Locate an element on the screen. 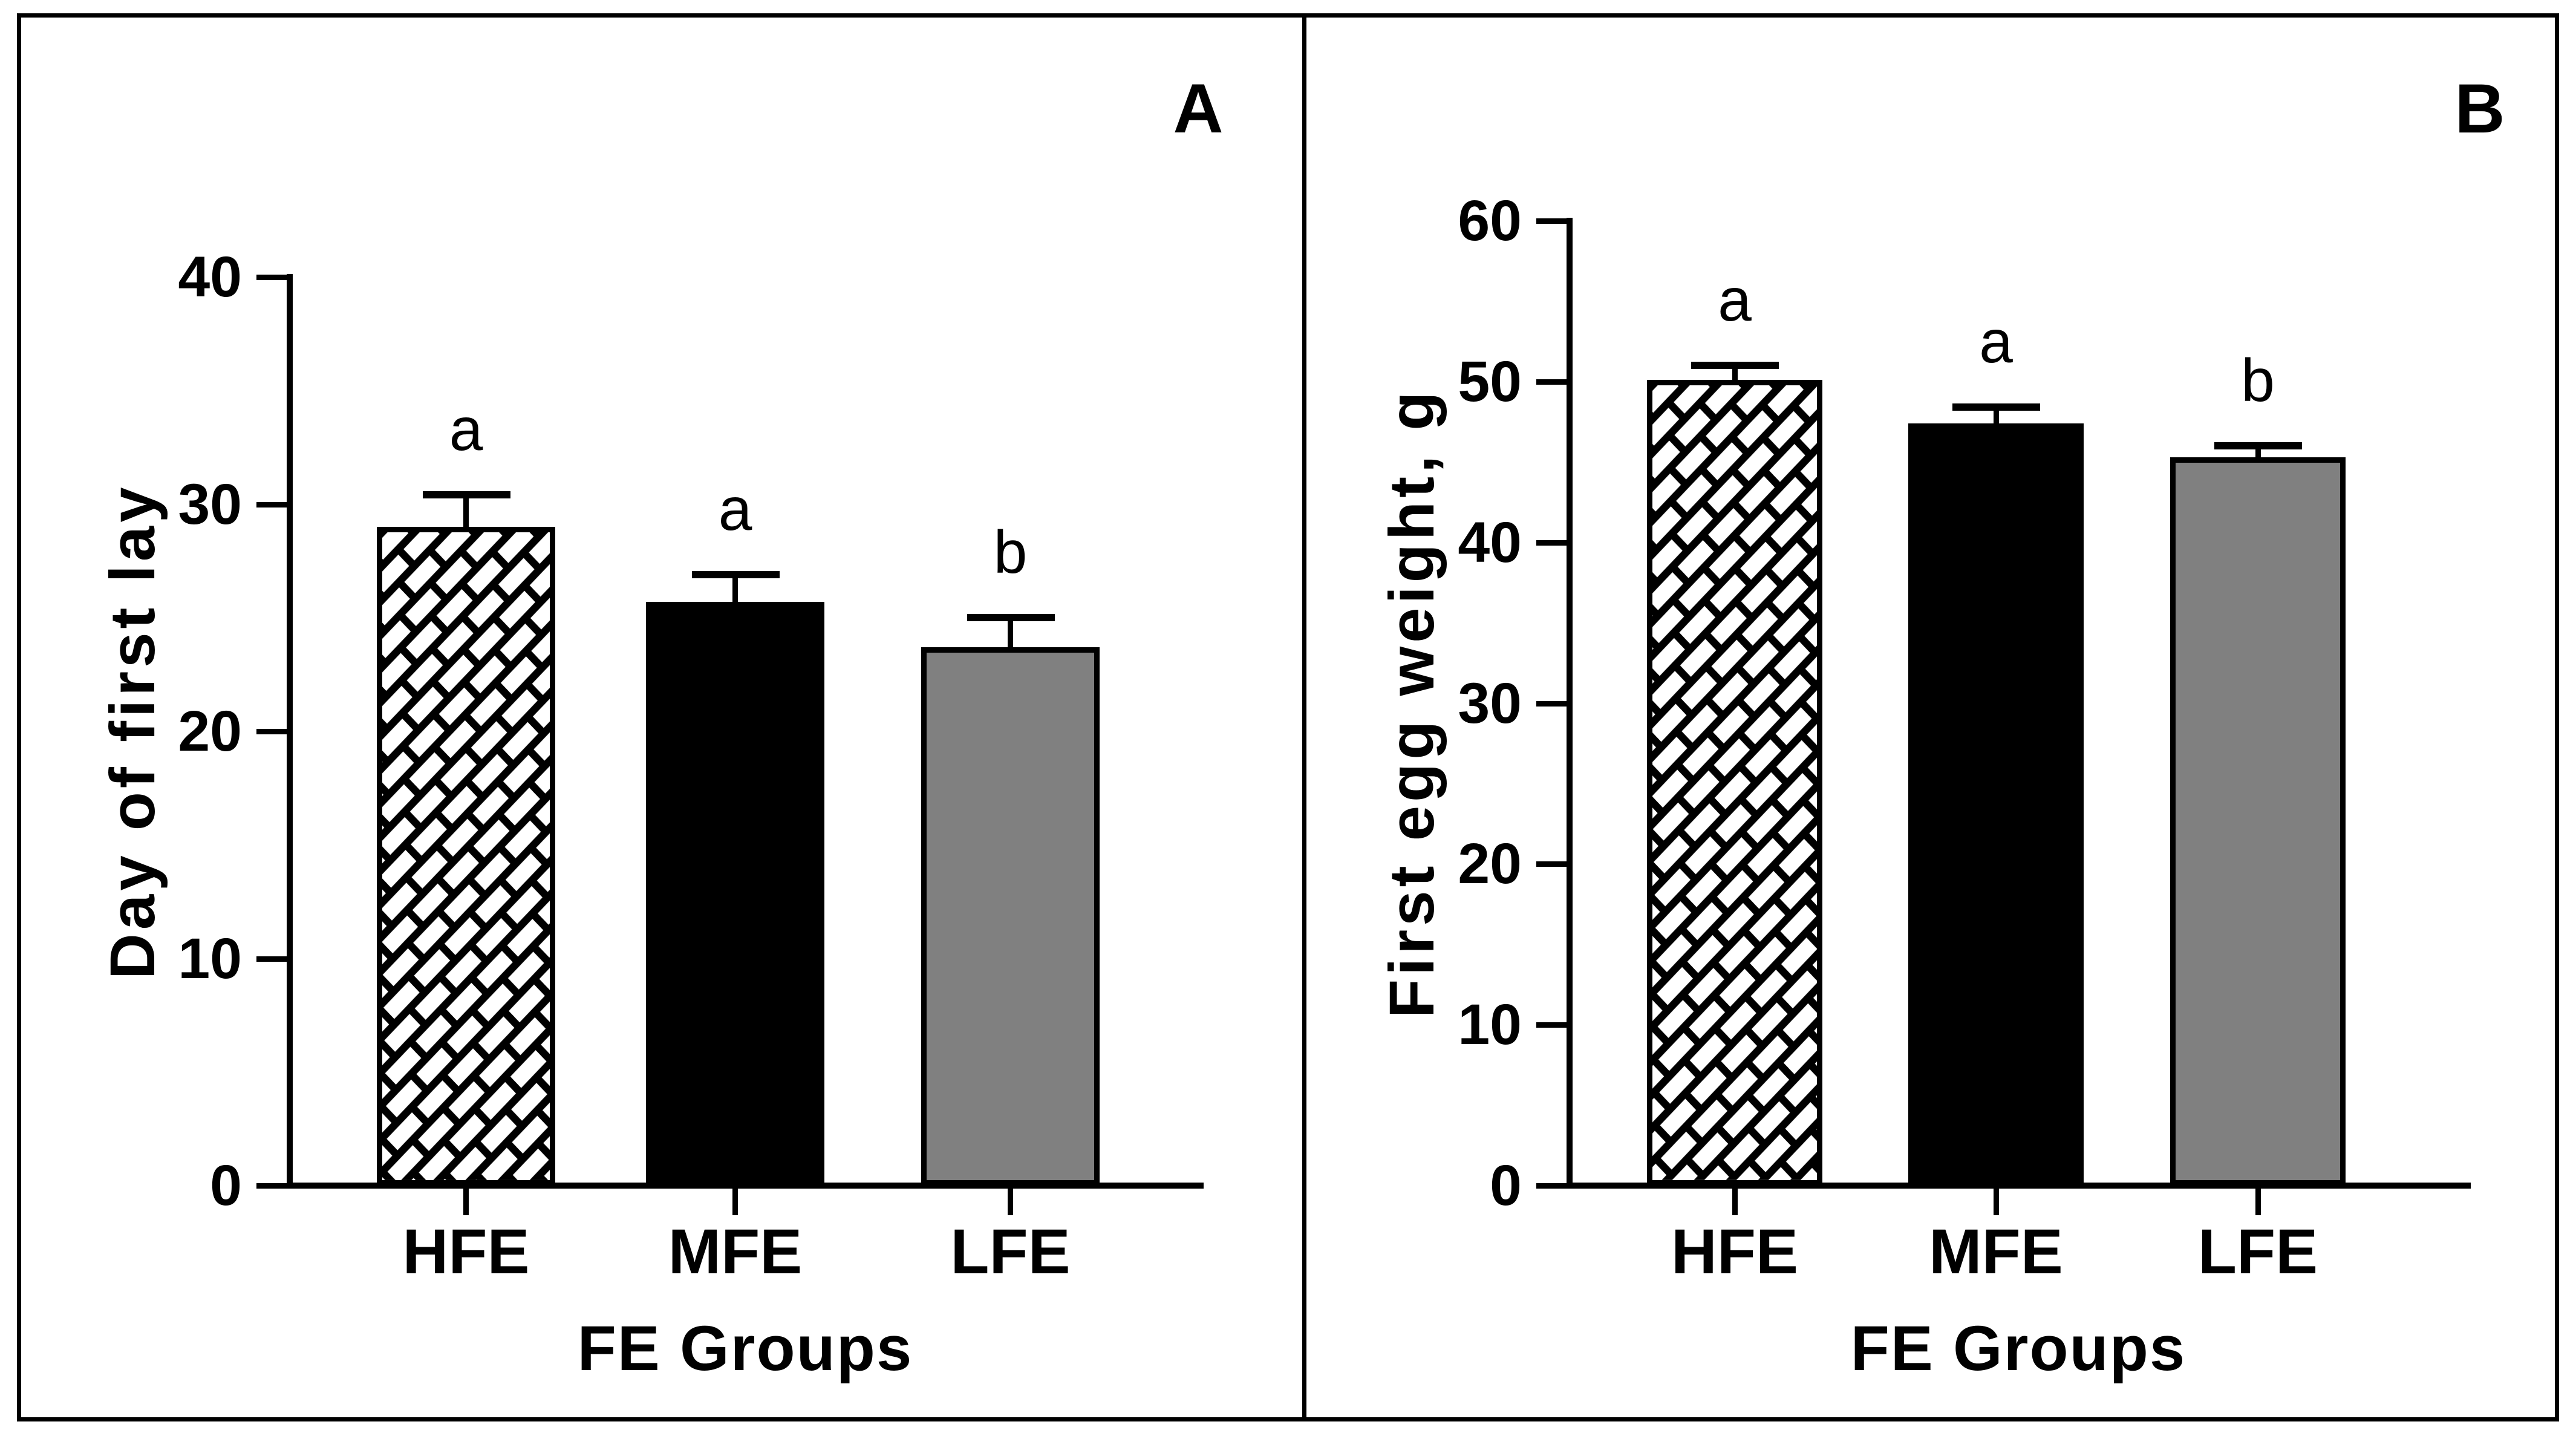 The image size is (2576, 1436). x-axis-title-a: FE Groups is located at coordinates (745, 1348).